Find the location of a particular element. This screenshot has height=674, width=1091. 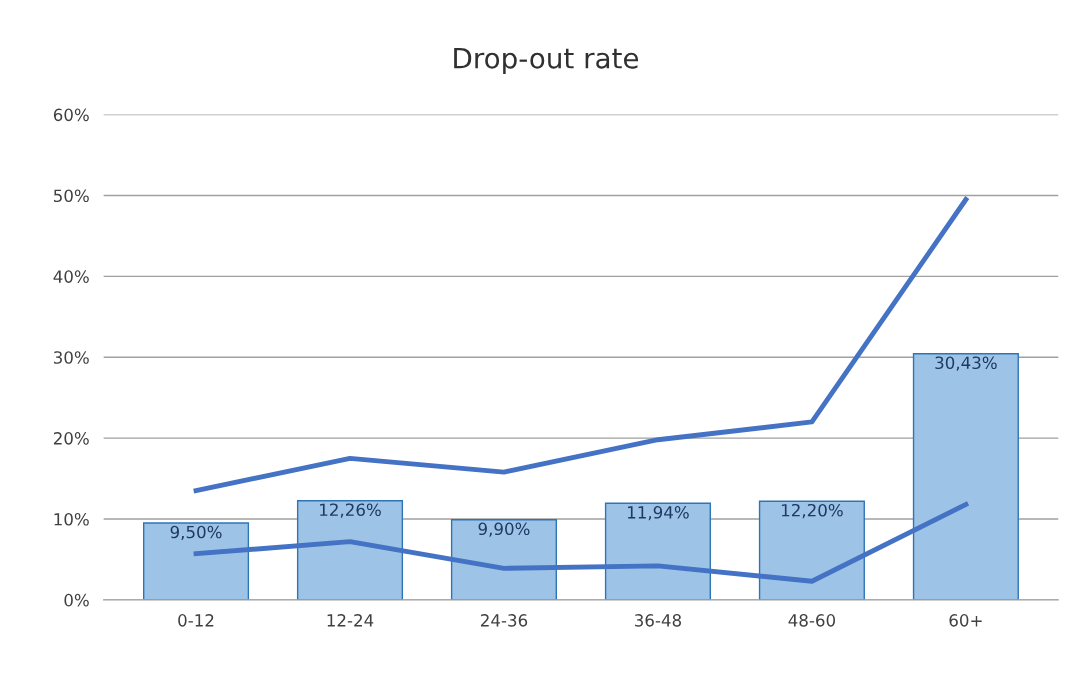

x-tick-label: 24-36 is located at coordinates (504, 620).